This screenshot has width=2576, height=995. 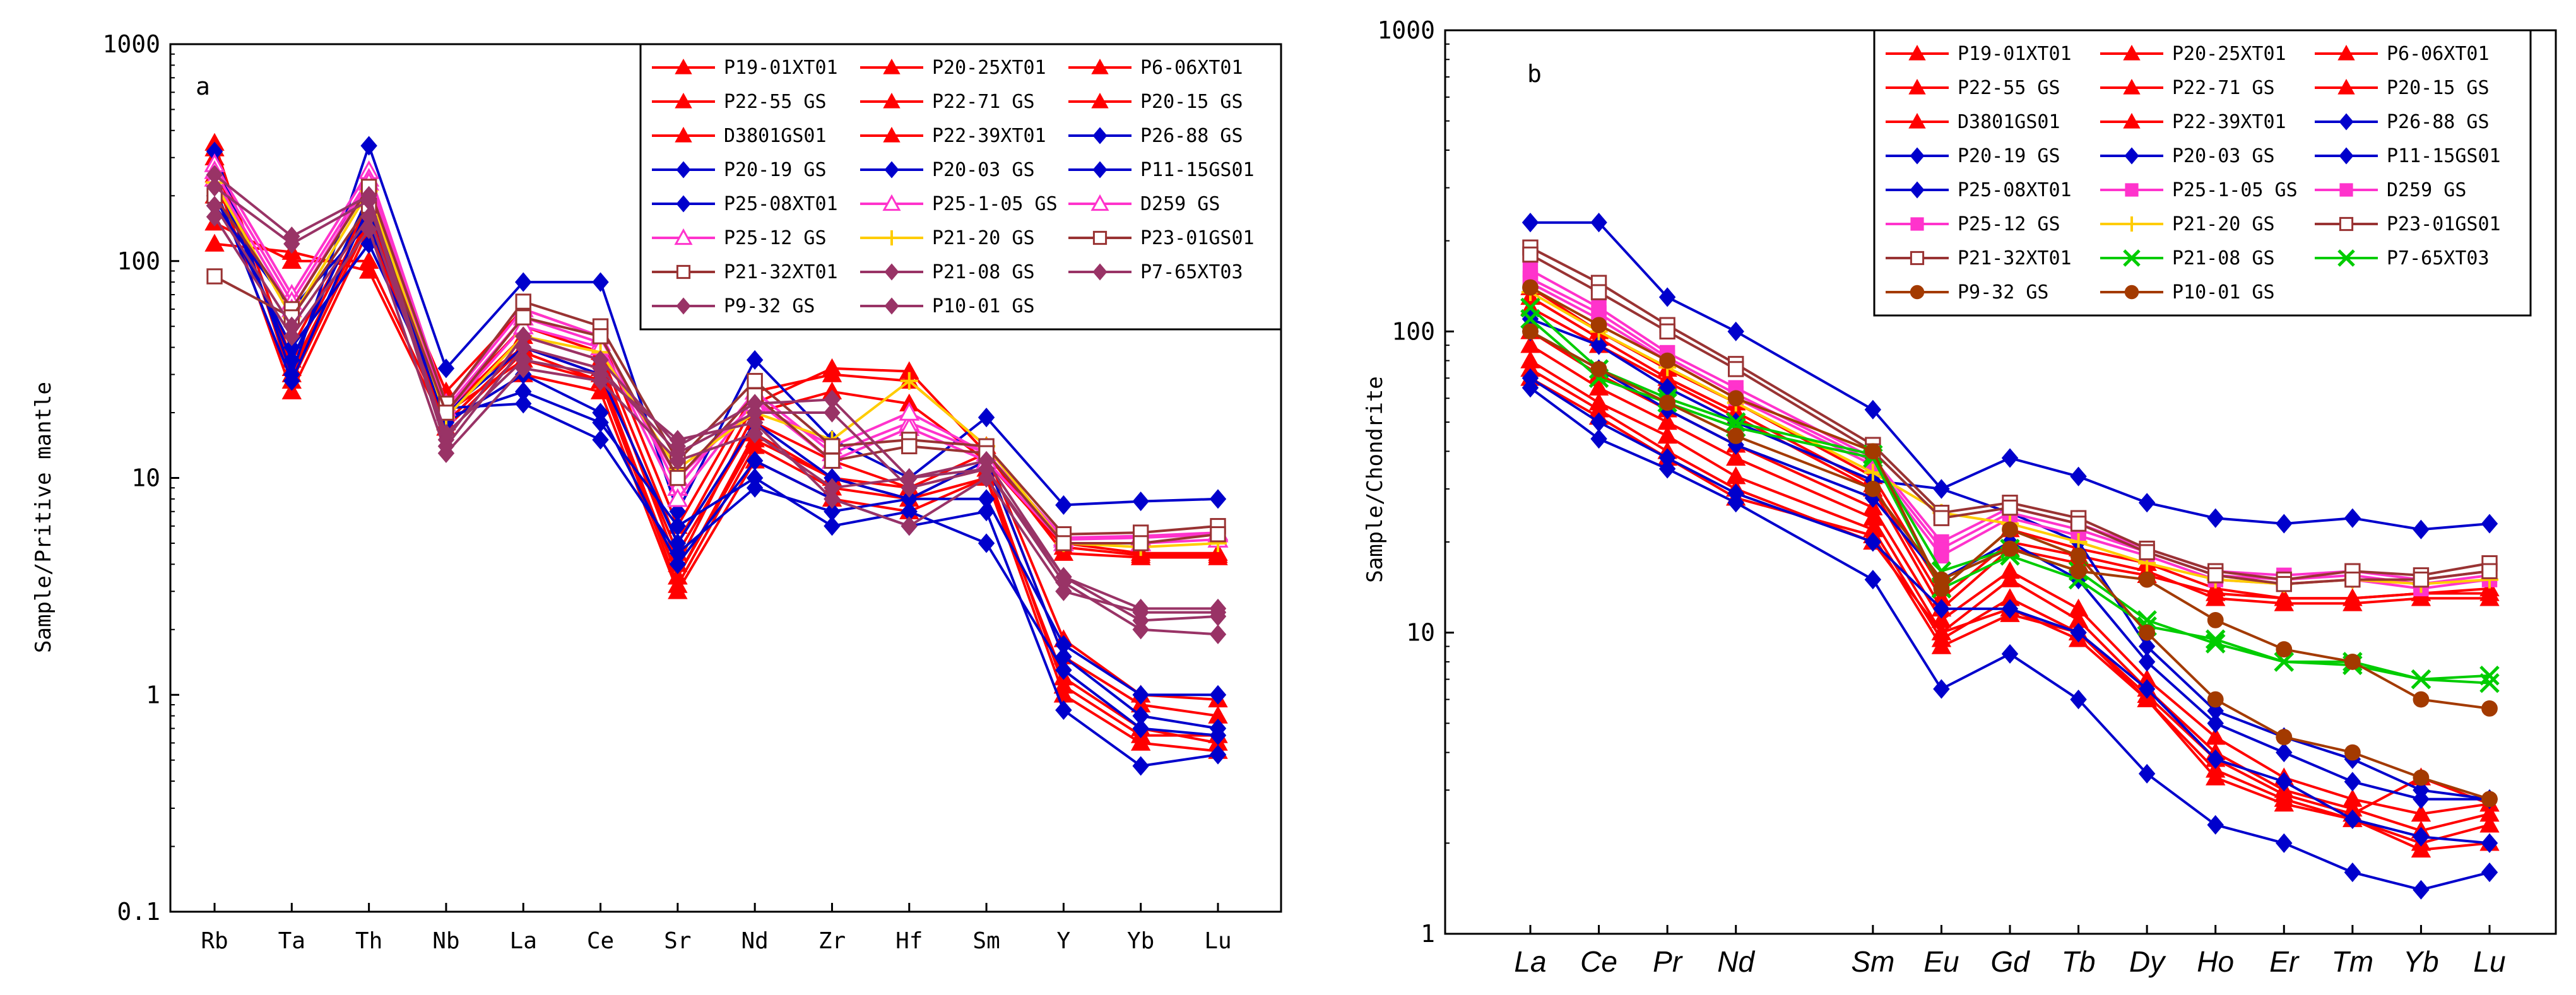 I want to click on legend-marker-p25-08xt01, so click(x=683, y=204).